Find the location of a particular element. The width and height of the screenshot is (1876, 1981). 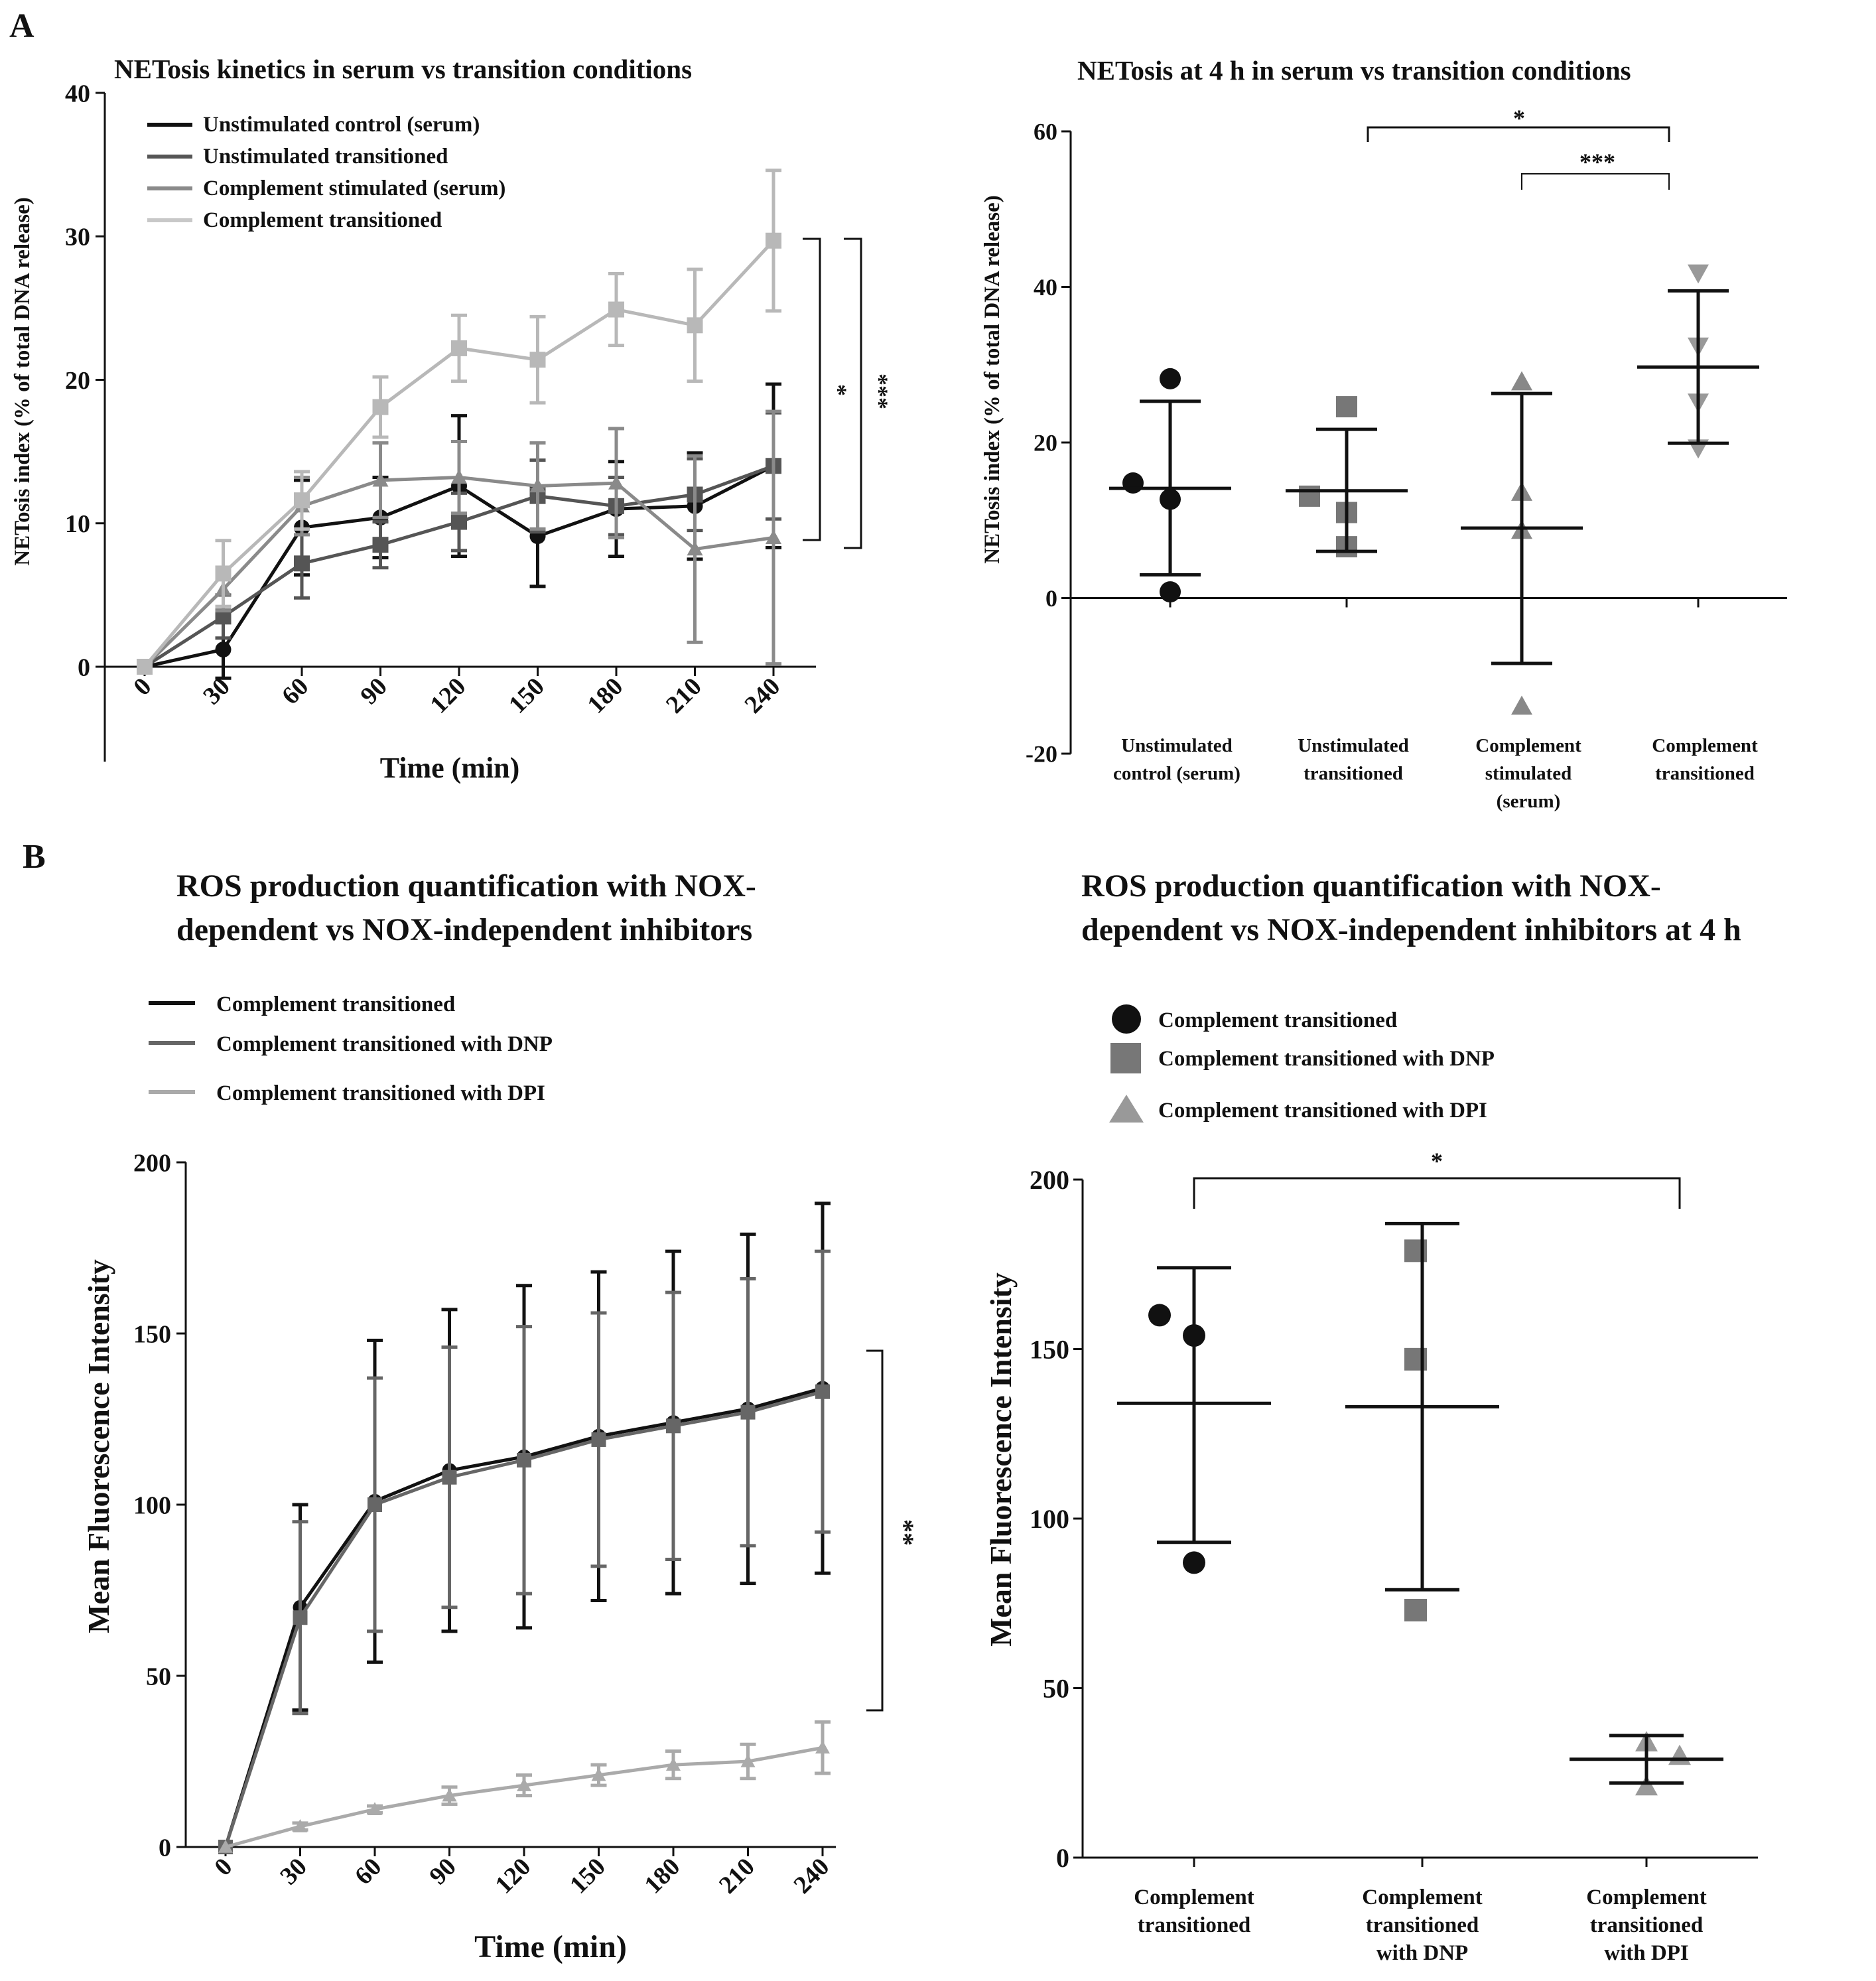

chart-b-right-ytick-label-3: 150 is located at coordinates (1049, 1350).